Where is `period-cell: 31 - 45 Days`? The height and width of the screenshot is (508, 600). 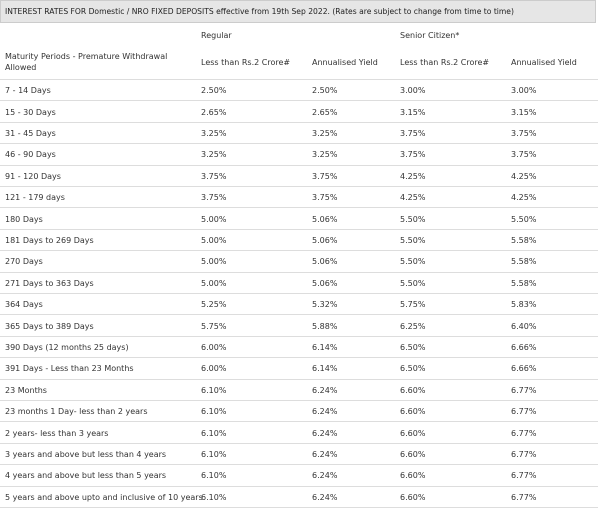 period-cell: 31 - 45 Days is located at coordinates (30, 133).